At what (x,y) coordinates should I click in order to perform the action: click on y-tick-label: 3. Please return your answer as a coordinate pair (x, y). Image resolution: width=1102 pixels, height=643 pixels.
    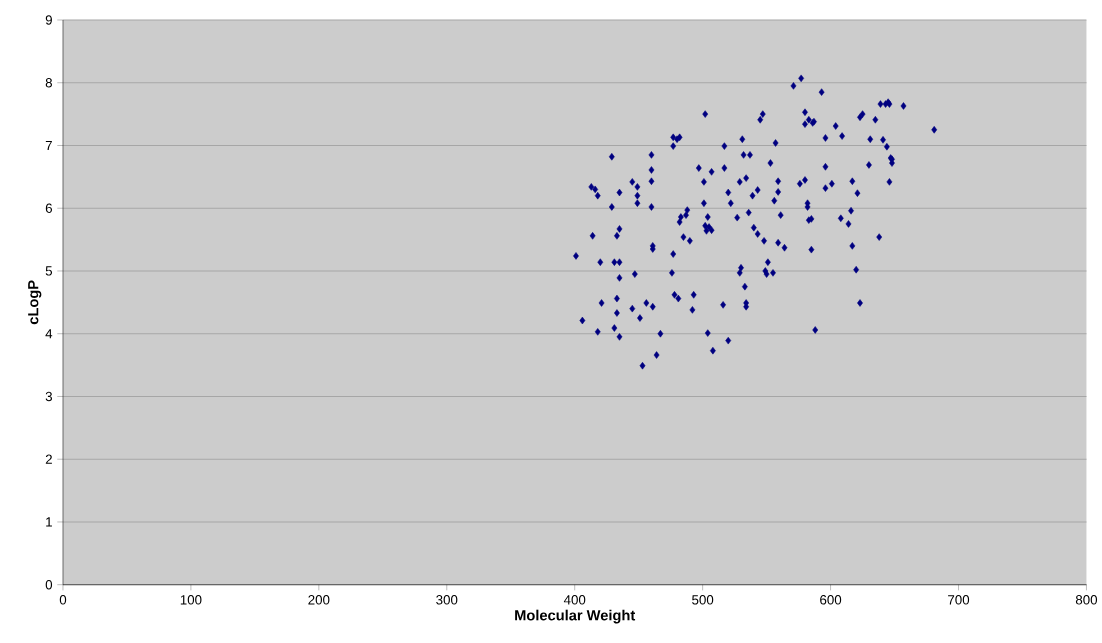
    Looking at the image, I should click on (48, 396).